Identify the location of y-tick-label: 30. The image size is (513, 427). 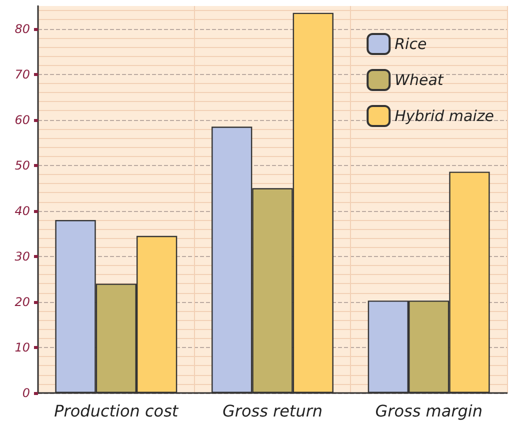
(22, 256).